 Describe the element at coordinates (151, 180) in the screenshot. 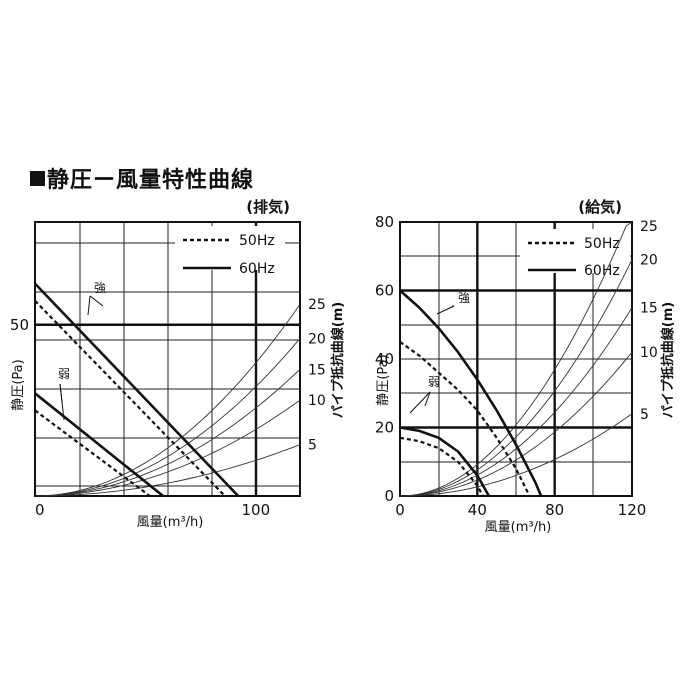

I see `page-title-text: 静圧ー風量特性曲線` at that location.